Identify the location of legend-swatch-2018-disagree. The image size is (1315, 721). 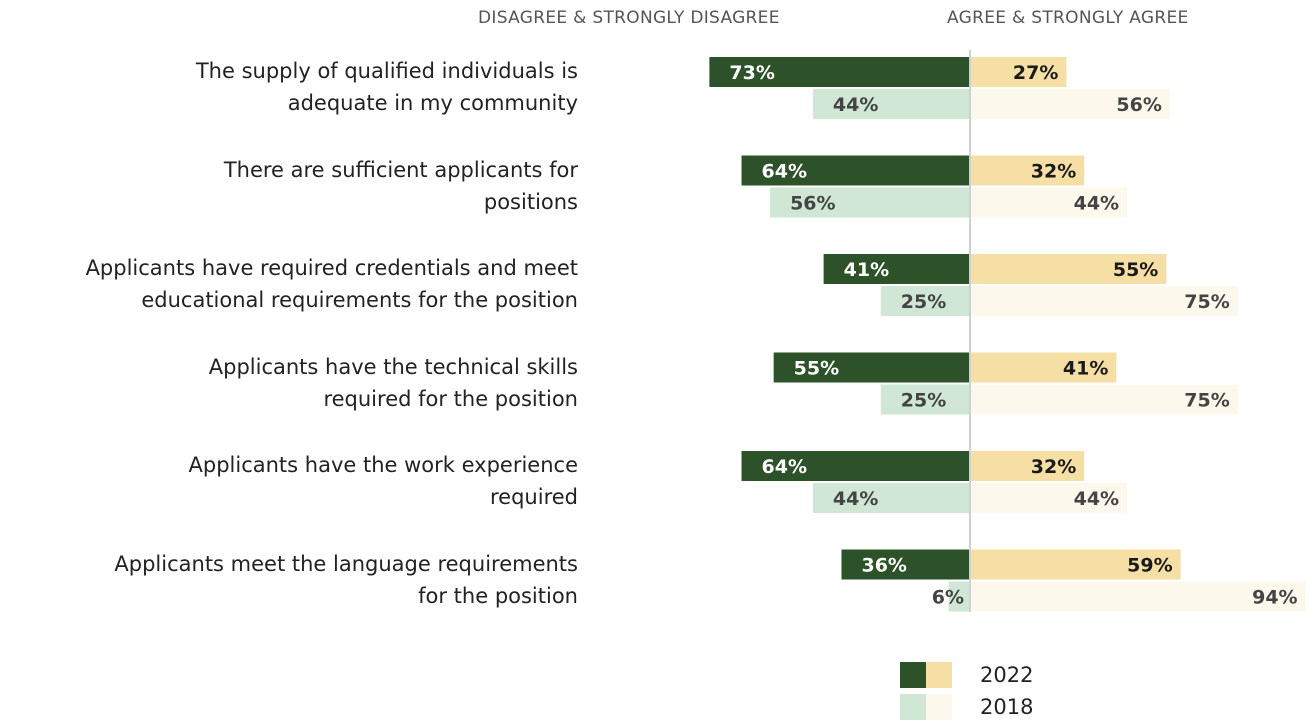
(913, 707).